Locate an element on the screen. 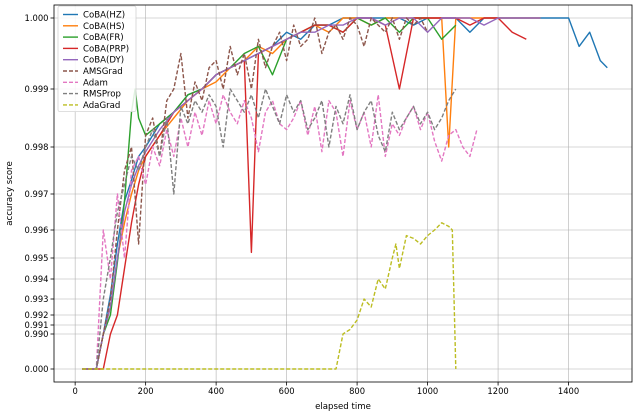 Image resolution: width=640 pixels, height=416 pixels. legend-label: CoBA(DY) is located at coordinates (103, 61).